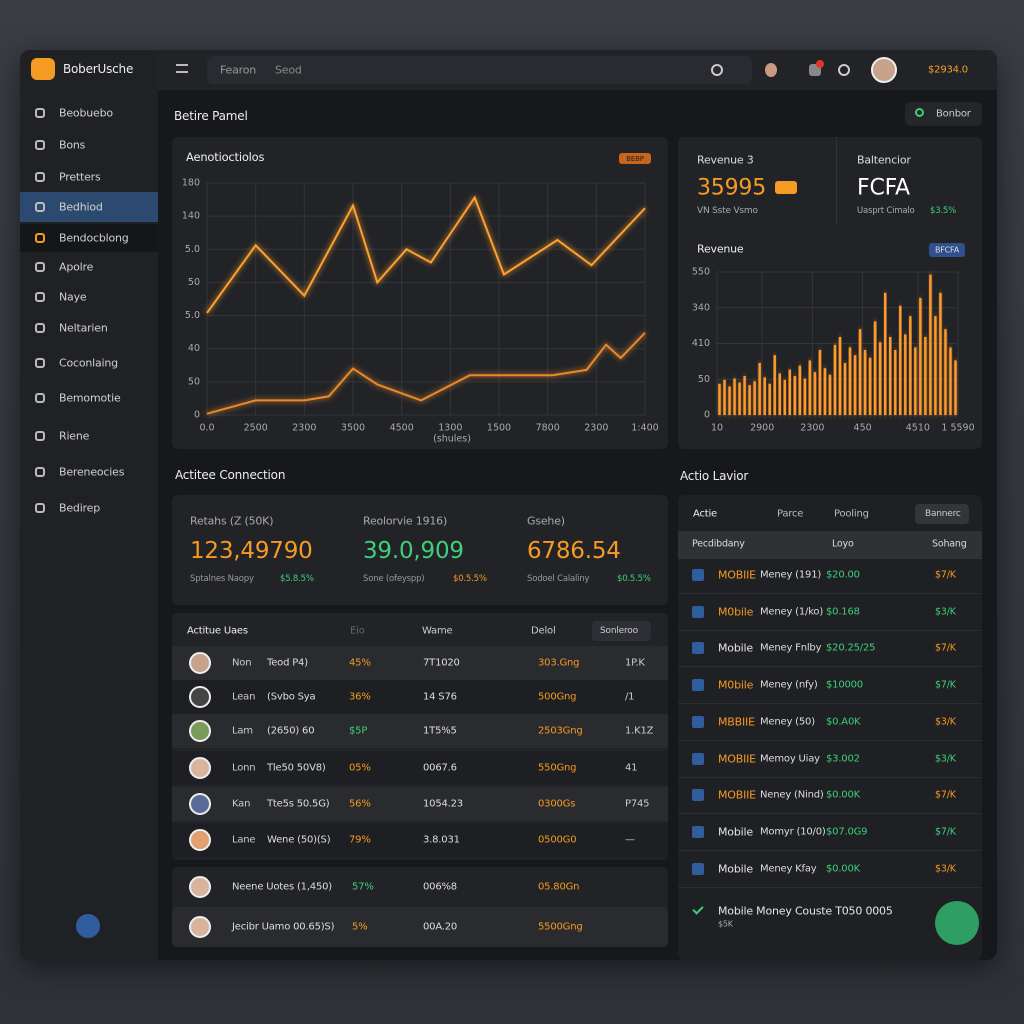  Describe the element at coordinates (957, 923) in the screenshot. I see `fab-button` at that location.